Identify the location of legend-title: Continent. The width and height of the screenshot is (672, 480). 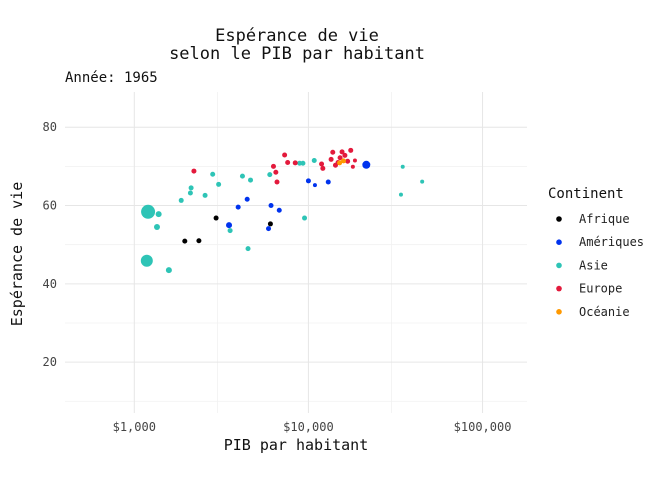
(586, 194).